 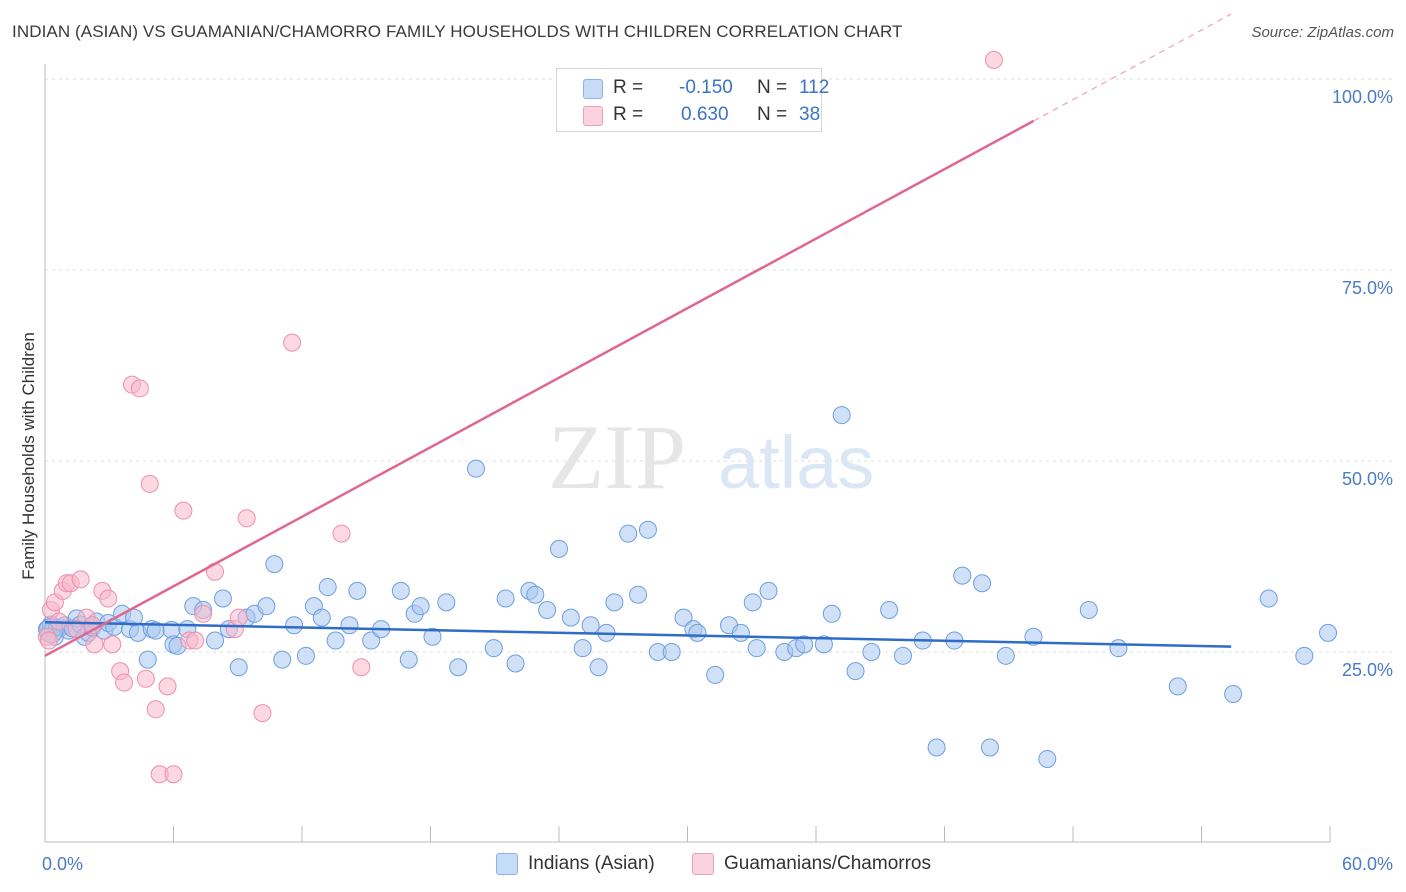 I want to click on legend-r-value: 0.630, so click(x=705, y=114).